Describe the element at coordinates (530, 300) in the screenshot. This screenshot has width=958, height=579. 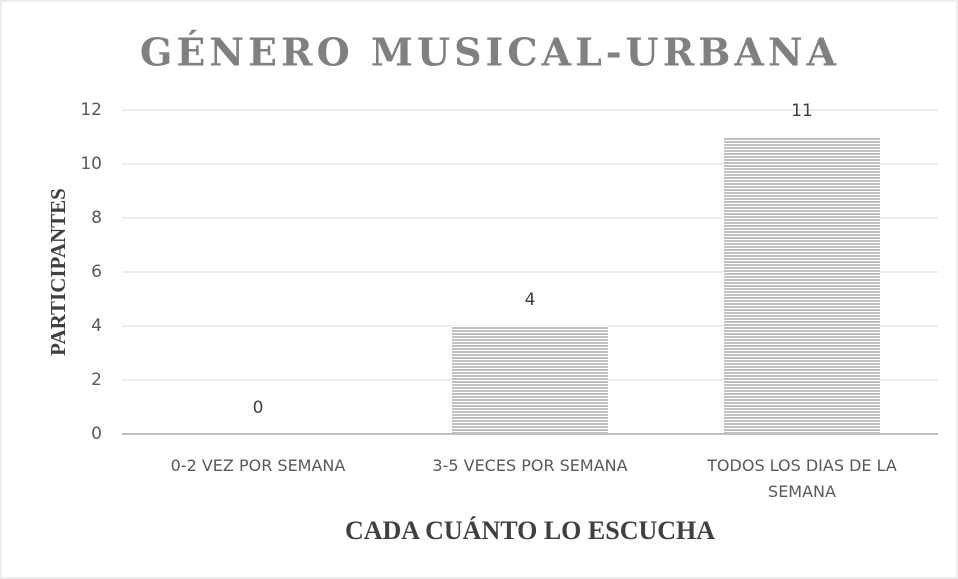
I see `data-label: 4` at that location.